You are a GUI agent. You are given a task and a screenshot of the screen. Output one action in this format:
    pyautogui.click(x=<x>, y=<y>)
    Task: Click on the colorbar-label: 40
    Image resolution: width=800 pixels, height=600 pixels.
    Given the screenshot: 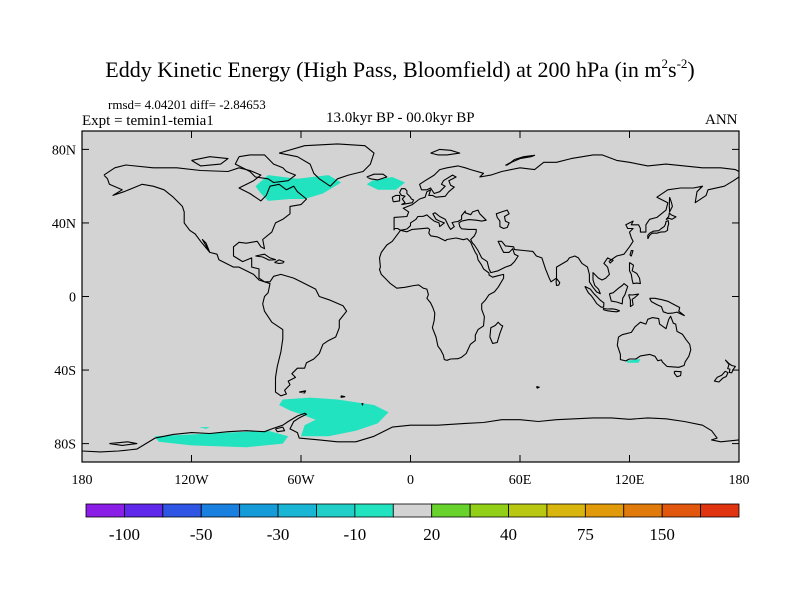 What is the action you would take?
    pyautogui.click(x=508, y=534)
    